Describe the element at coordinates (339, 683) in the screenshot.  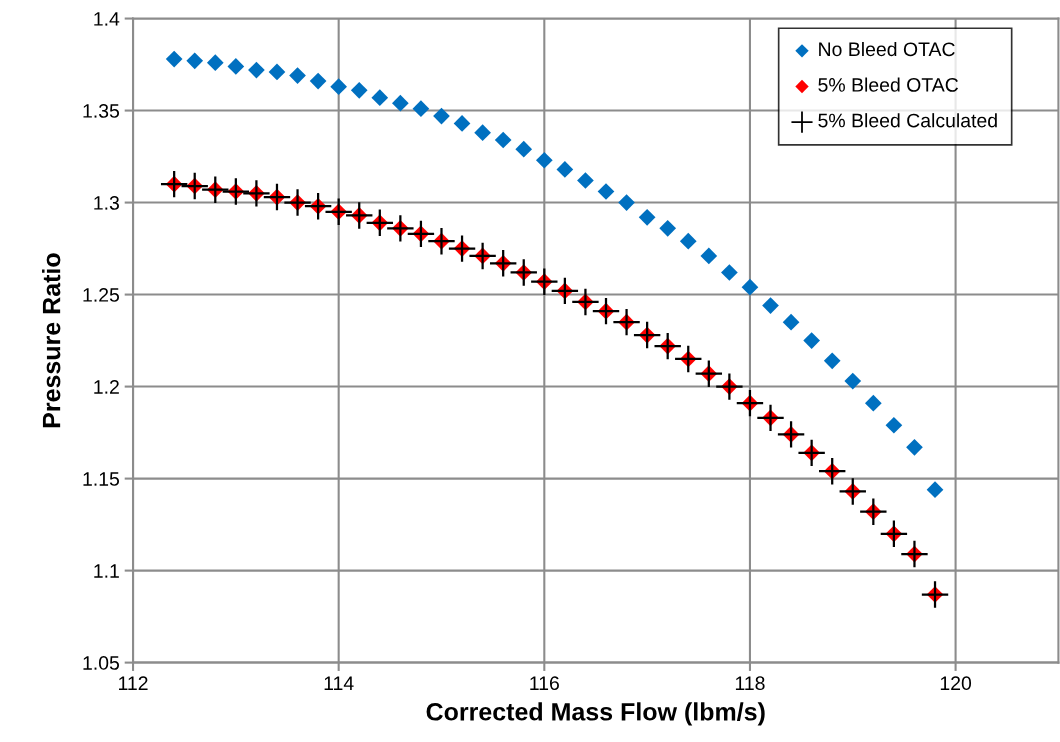
I see `x-tick-label: 114` at that location.